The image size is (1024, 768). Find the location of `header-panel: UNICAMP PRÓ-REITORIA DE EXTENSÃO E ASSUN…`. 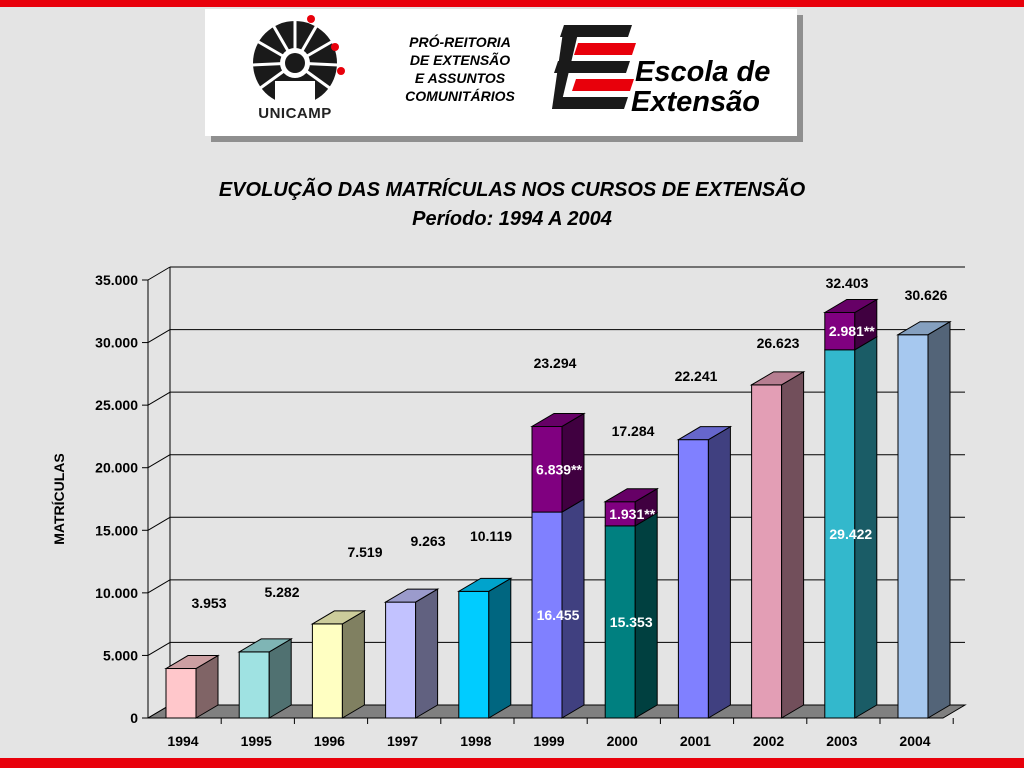

header-panel: UNICAMP PRÓ-REITORIA DE EXTENSÃO E ASSUN… is located at coordinates (501, 72).